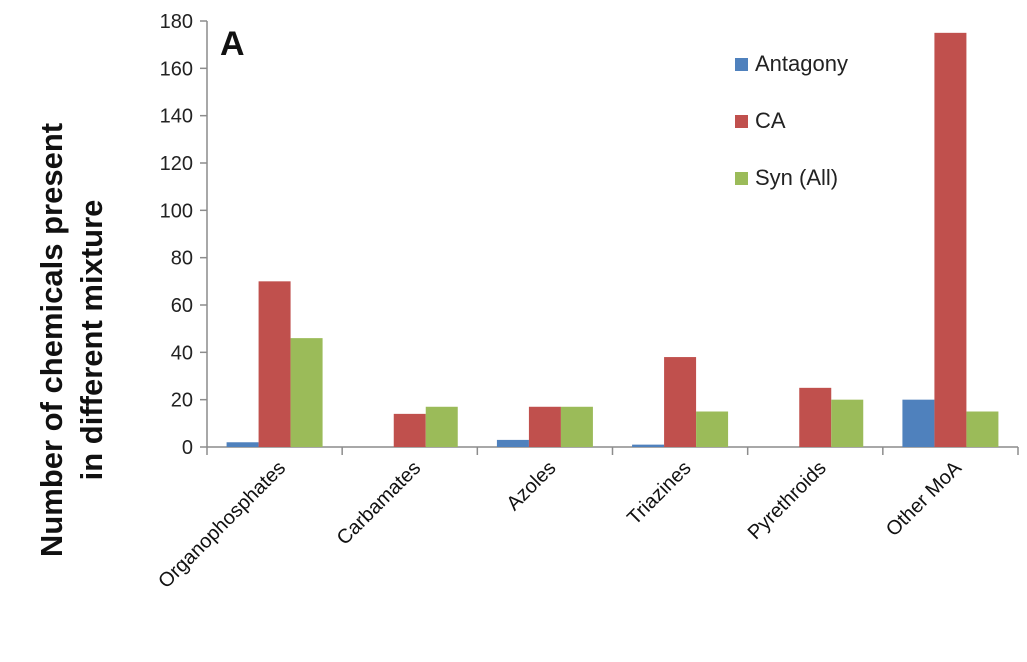 This screenshot has height=662, width=1027. Describe the element at coordinates (787, 500) in the screenshot. I see `x-tick-label: Pyrethroids` at that location.